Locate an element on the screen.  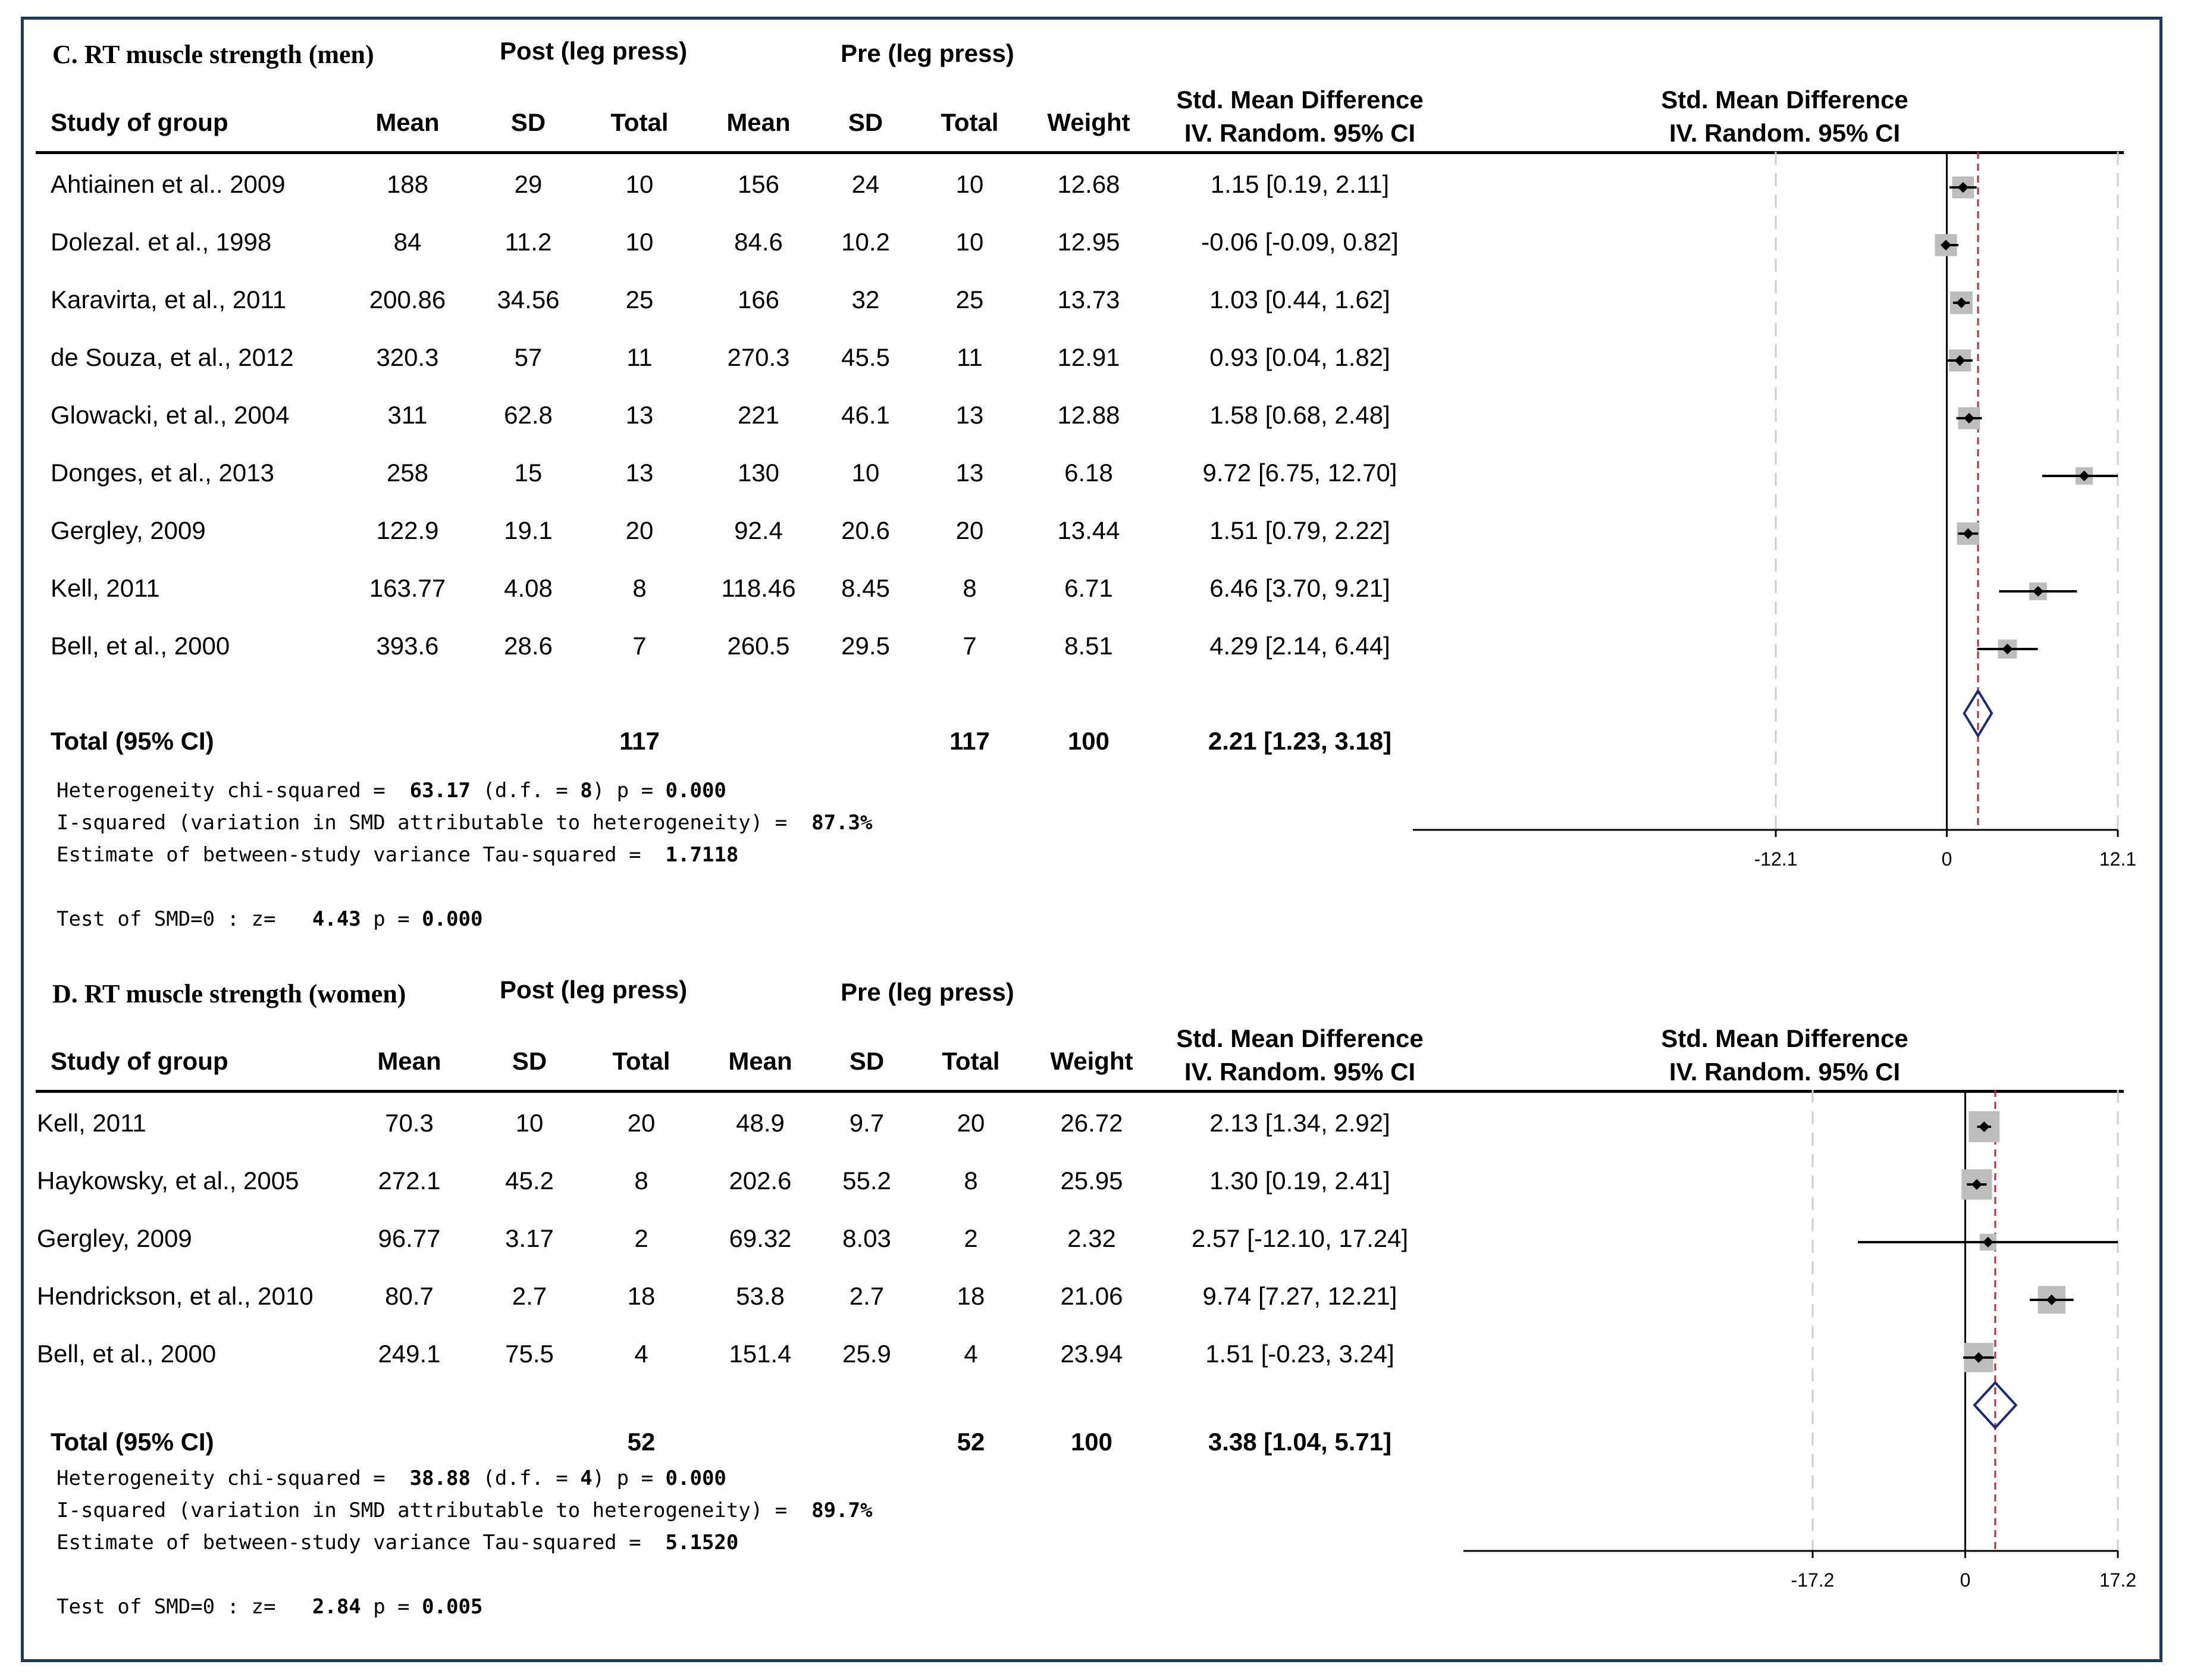
cell-post-mean: 320.3 is located at coordinates (407, 357).